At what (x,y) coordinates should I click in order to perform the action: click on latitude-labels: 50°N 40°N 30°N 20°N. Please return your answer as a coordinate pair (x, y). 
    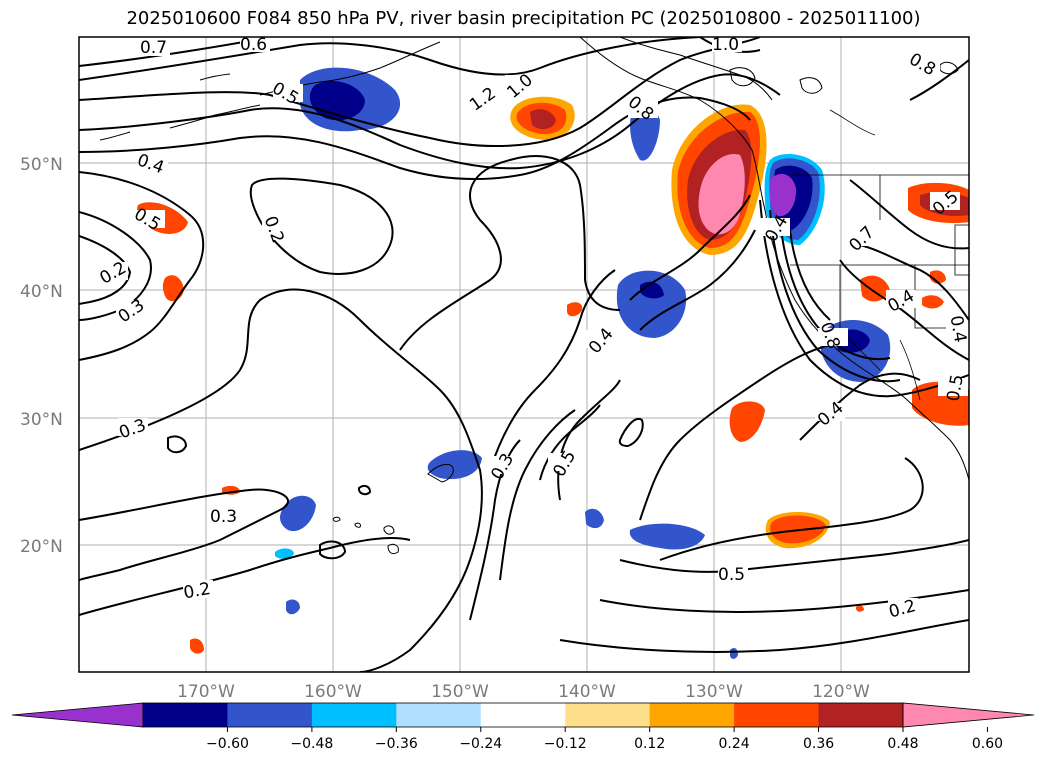
    Looking at the image, I should click on (41, 356).